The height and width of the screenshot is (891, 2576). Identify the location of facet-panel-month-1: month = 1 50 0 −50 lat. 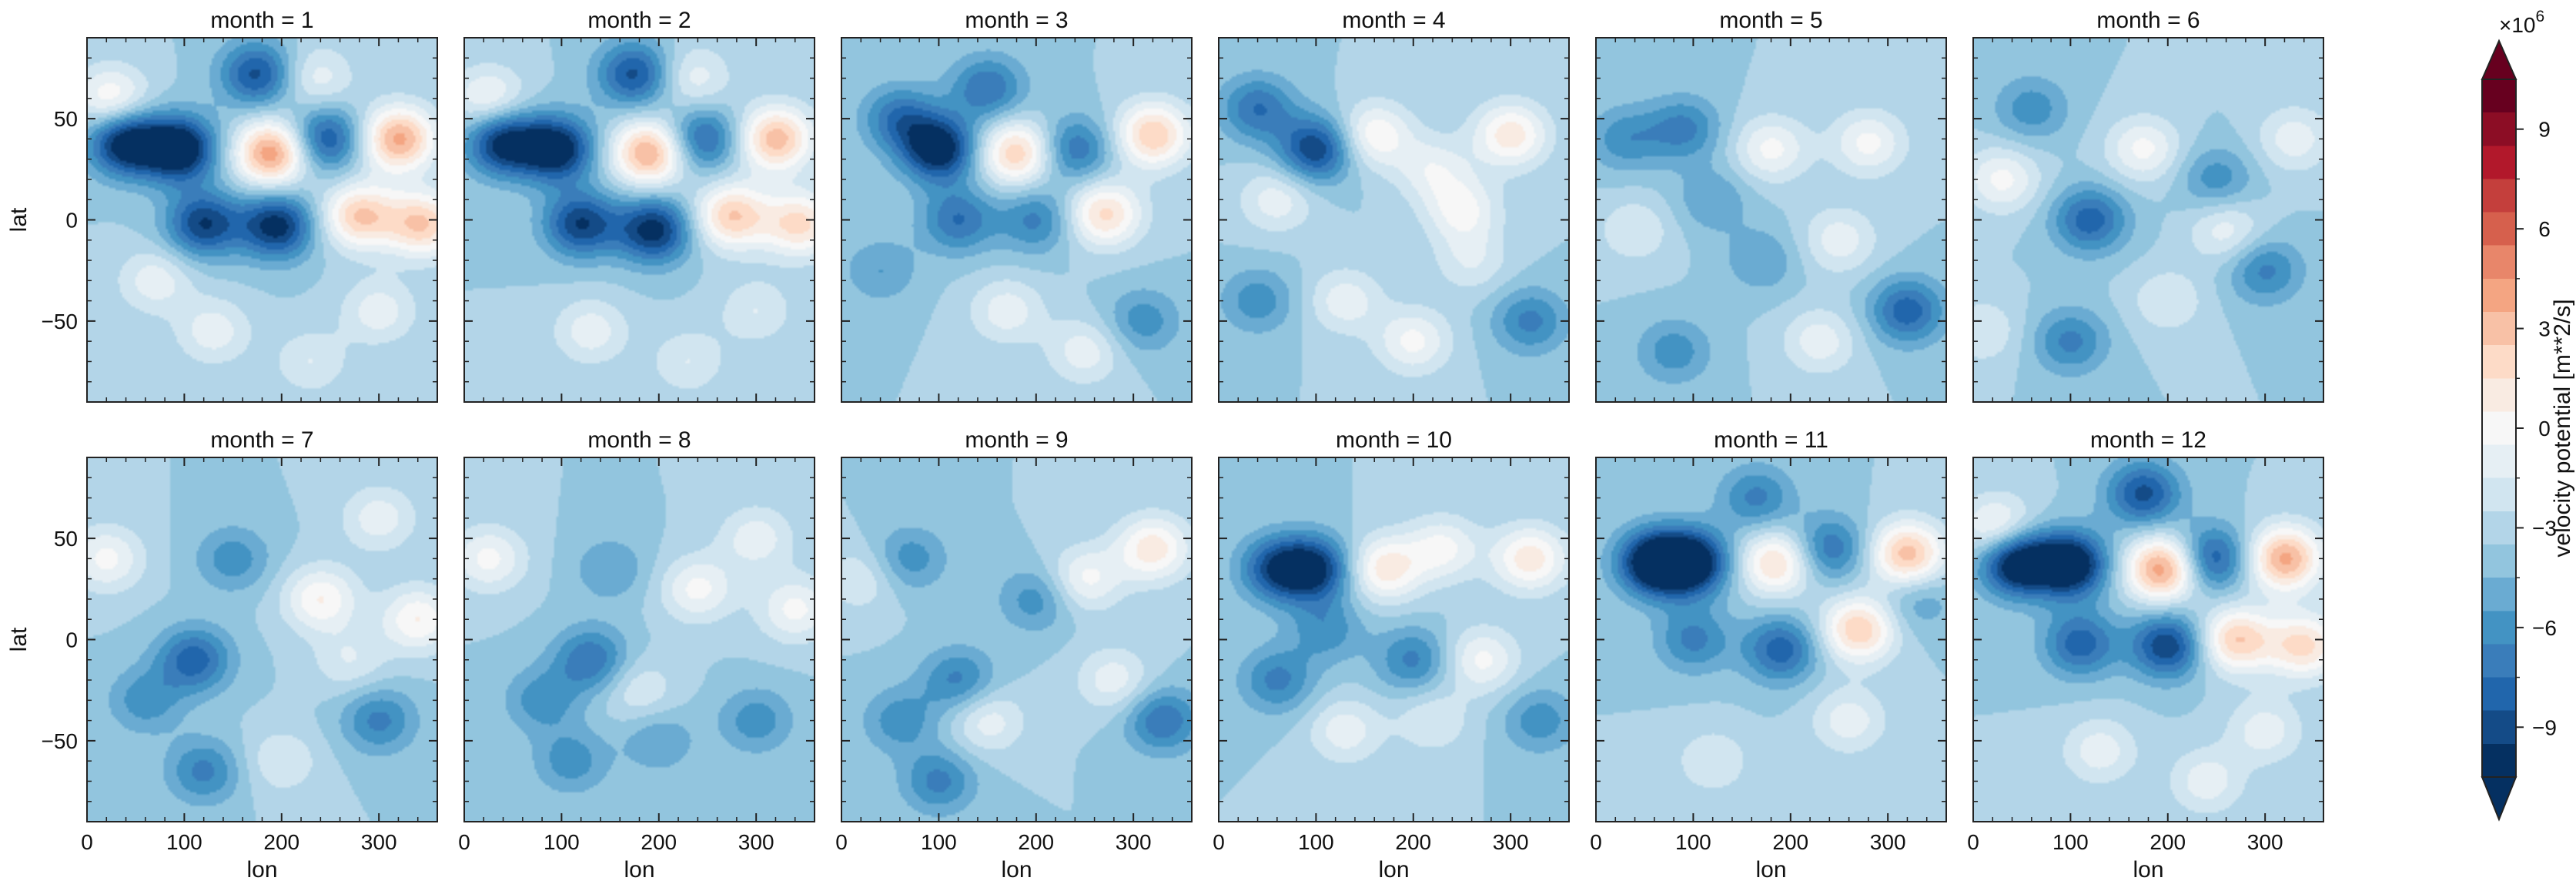
(222, 206).